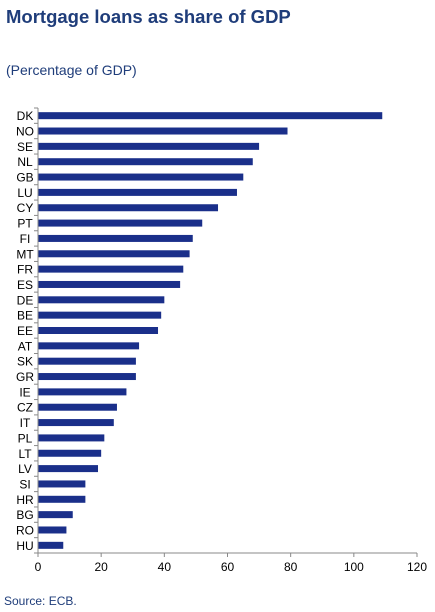 The image size is (435, 612). Describe the element at coordinates (417, 567) in the screenshot. I see `x-tick-label-120: 120` at that location.